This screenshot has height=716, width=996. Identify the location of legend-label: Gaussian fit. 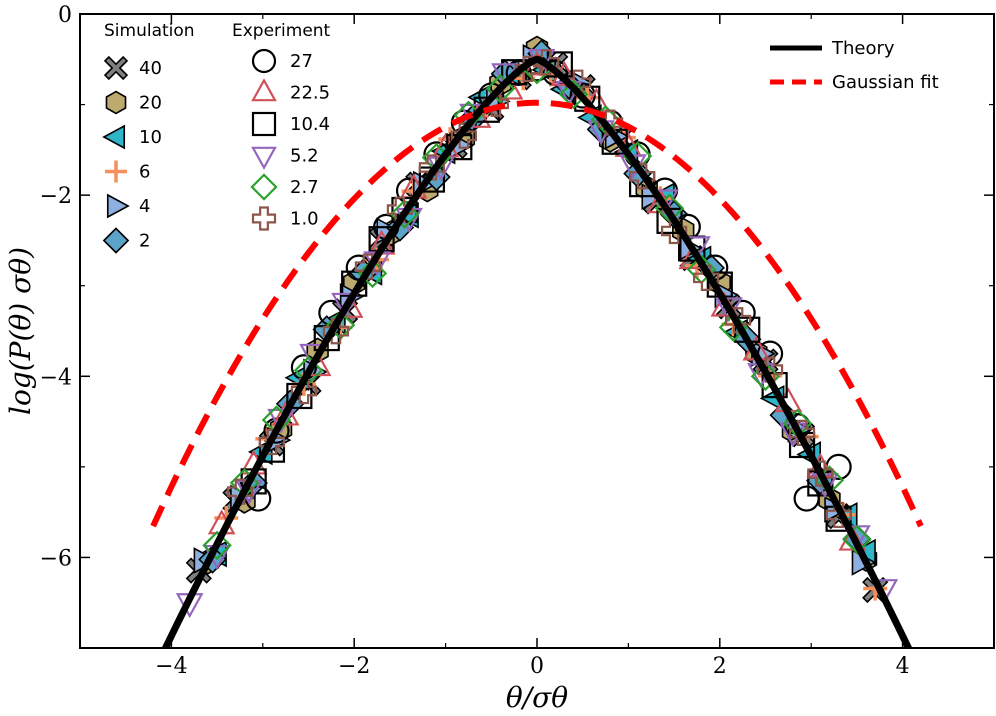
(885, 82).